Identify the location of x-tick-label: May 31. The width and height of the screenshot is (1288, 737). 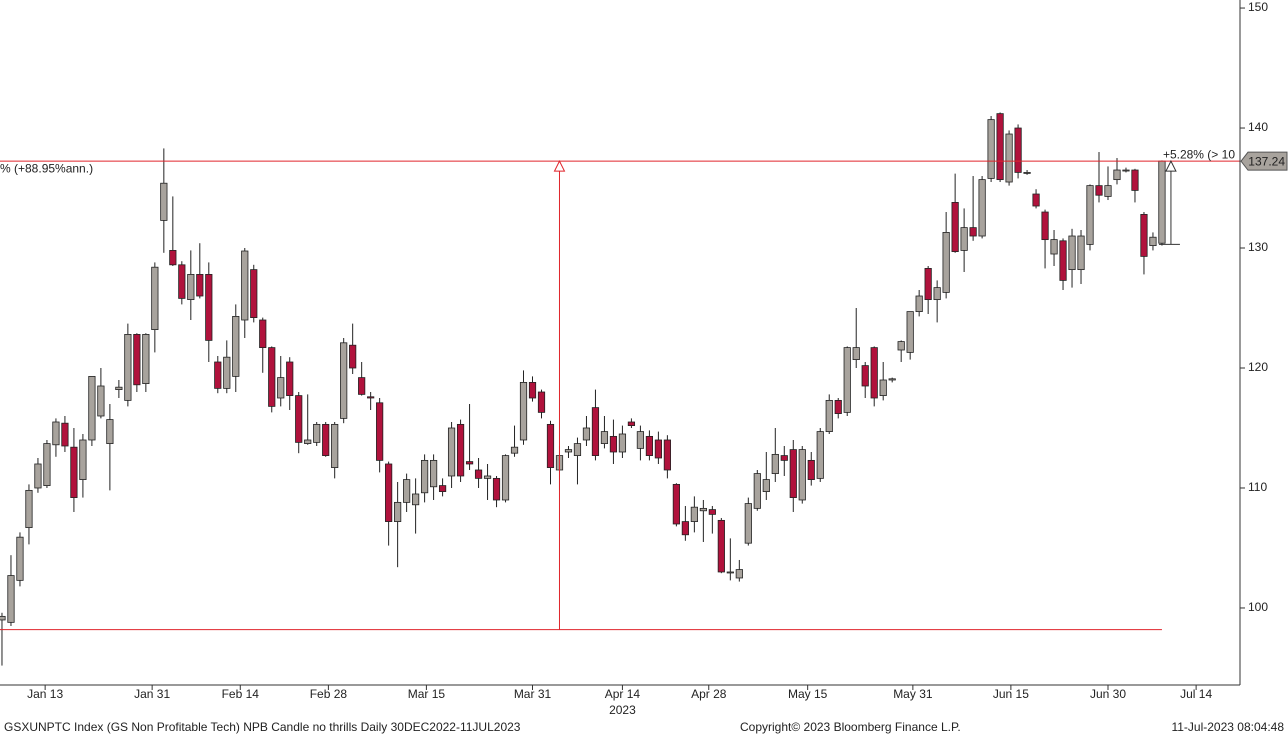
(913, 694).